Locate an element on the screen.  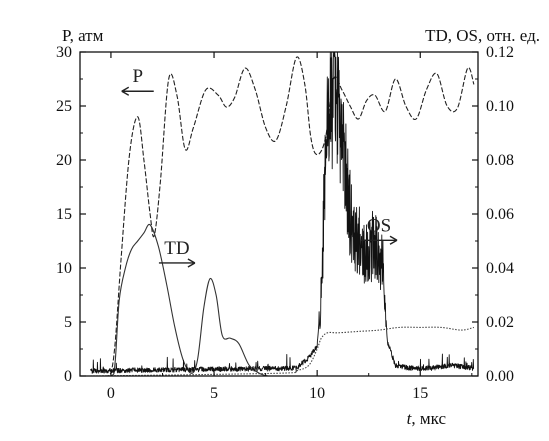
right-y-tick-label: 0.00 is located at coordinates (500, 376).